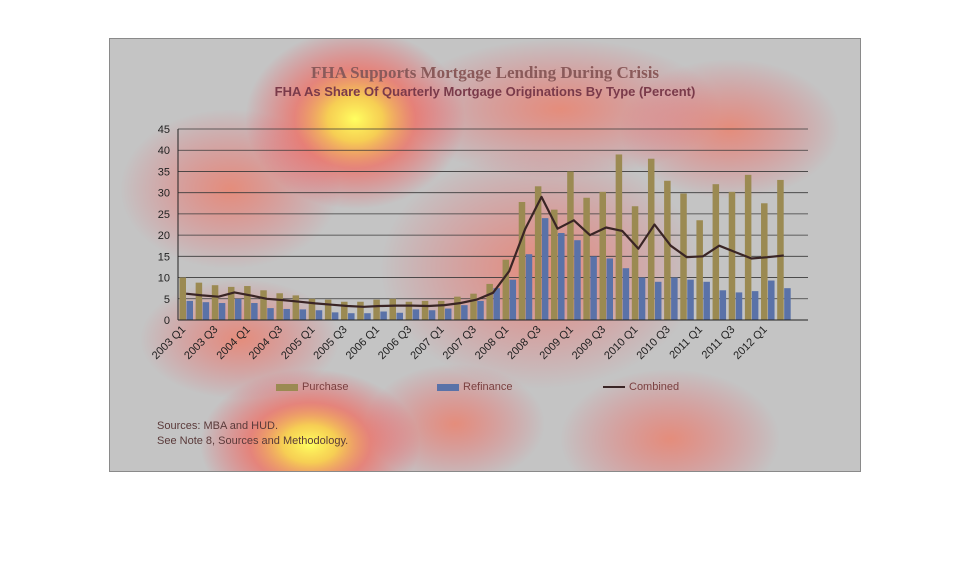 This screenshot has height=568, width=970. What do you see at coordinates (330, 343) in the screenshot?
I see `x-tick-label: 2005 Q3` at bounding box center [330, 343].